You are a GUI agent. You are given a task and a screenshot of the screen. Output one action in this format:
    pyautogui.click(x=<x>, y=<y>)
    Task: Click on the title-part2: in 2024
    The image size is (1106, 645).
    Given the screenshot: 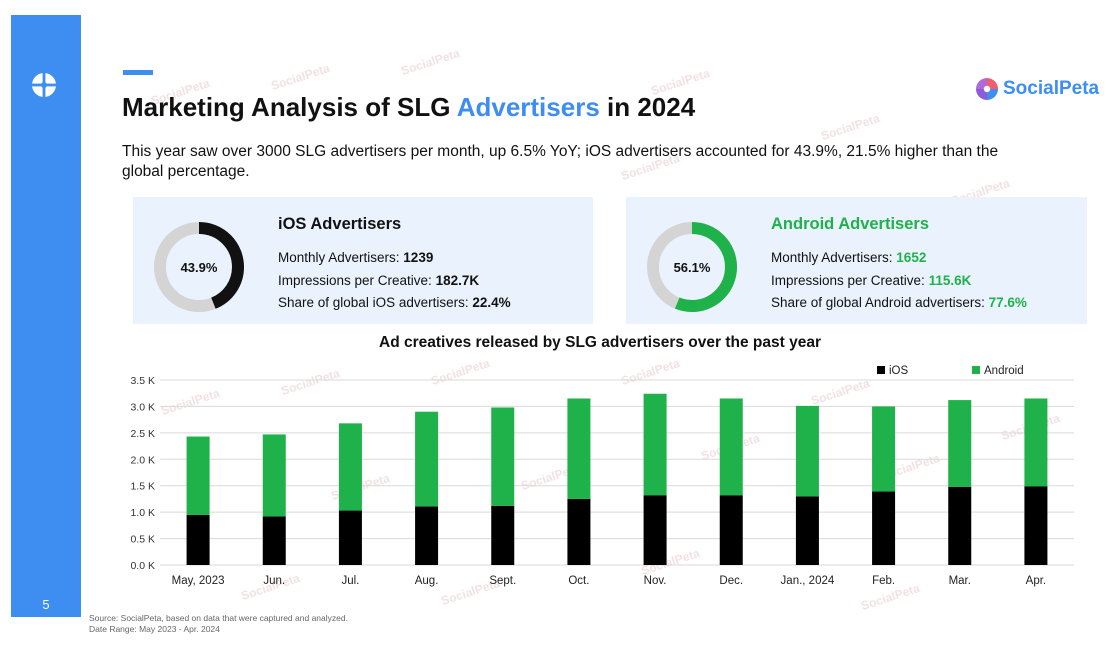 What is the action you would take?
    pyautogui.click(x=647, y=107)
    